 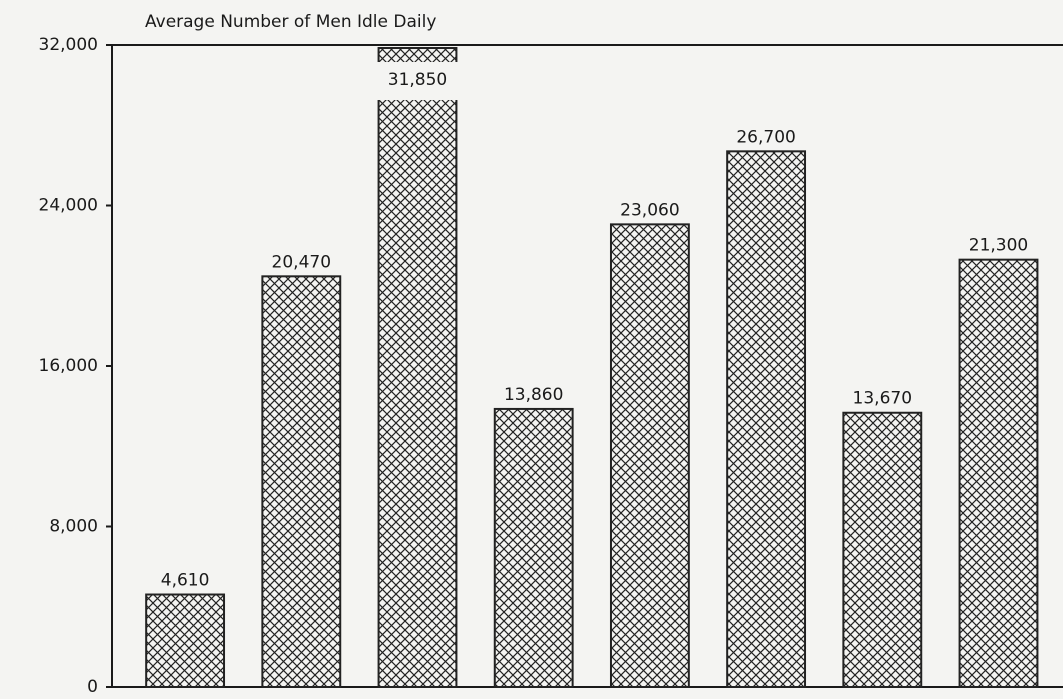 What do you see at coordinates (533, 395) in the screenshot?
I see `value-label: 13,860` at bounding box center [533, 395].